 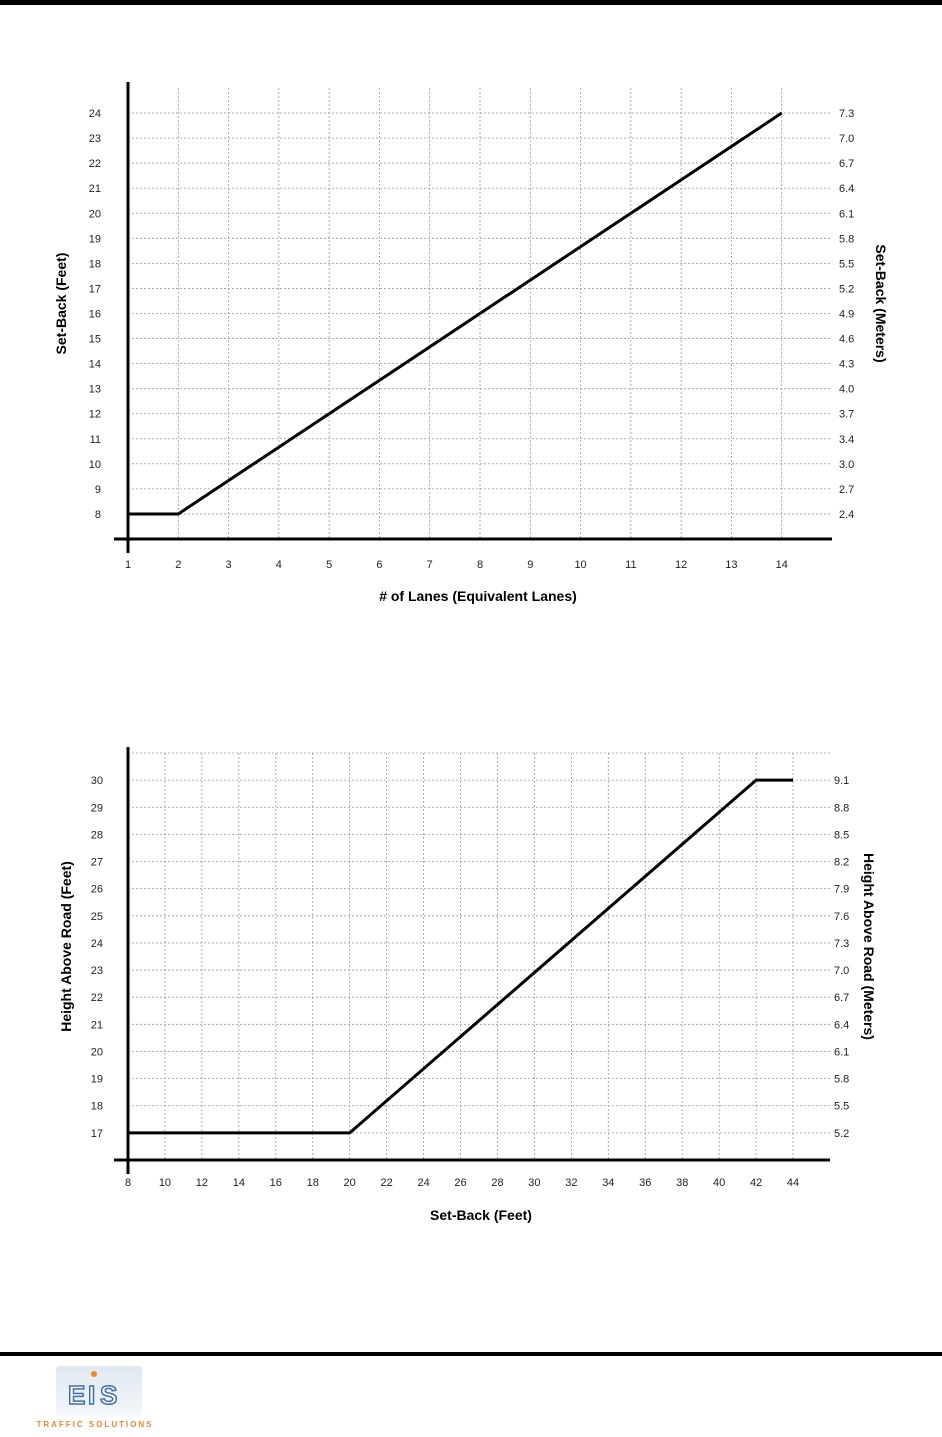 I want to click on x-tick-label: 7, so click(x=430, y=565).